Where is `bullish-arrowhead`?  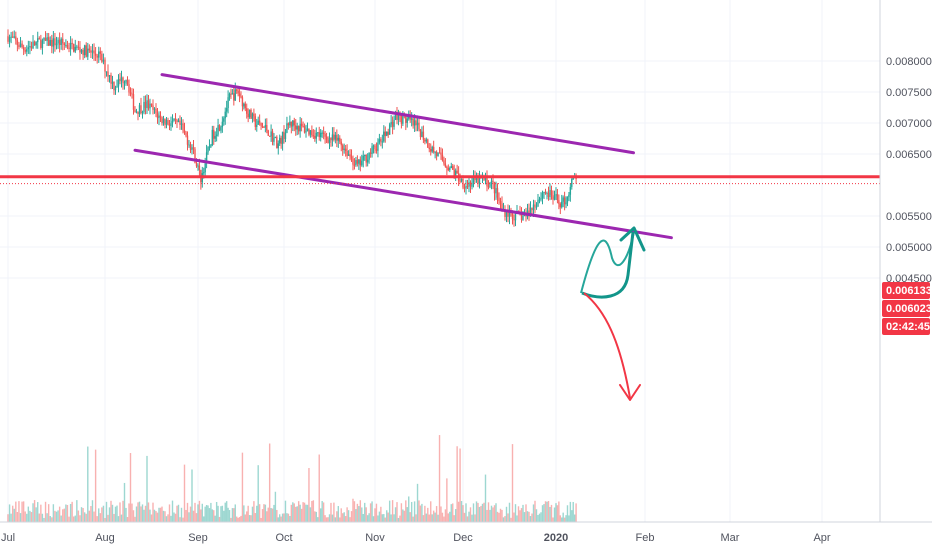 bullish-arrowhead is located at coordinates (632, 239).